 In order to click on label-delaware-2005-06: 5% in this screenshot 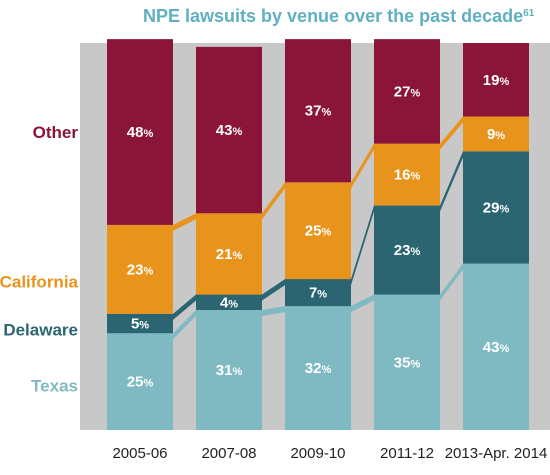, I will do `click(140, 324)`.